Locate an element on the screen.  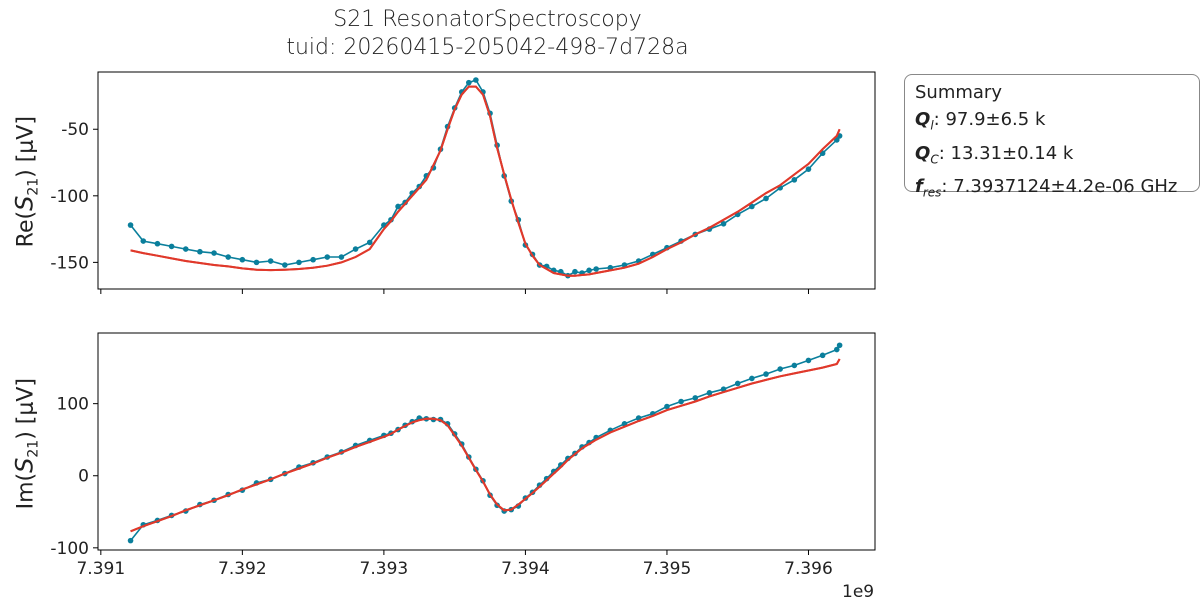
ylabel-prefix: Im( is located at coordinates (26, 491).